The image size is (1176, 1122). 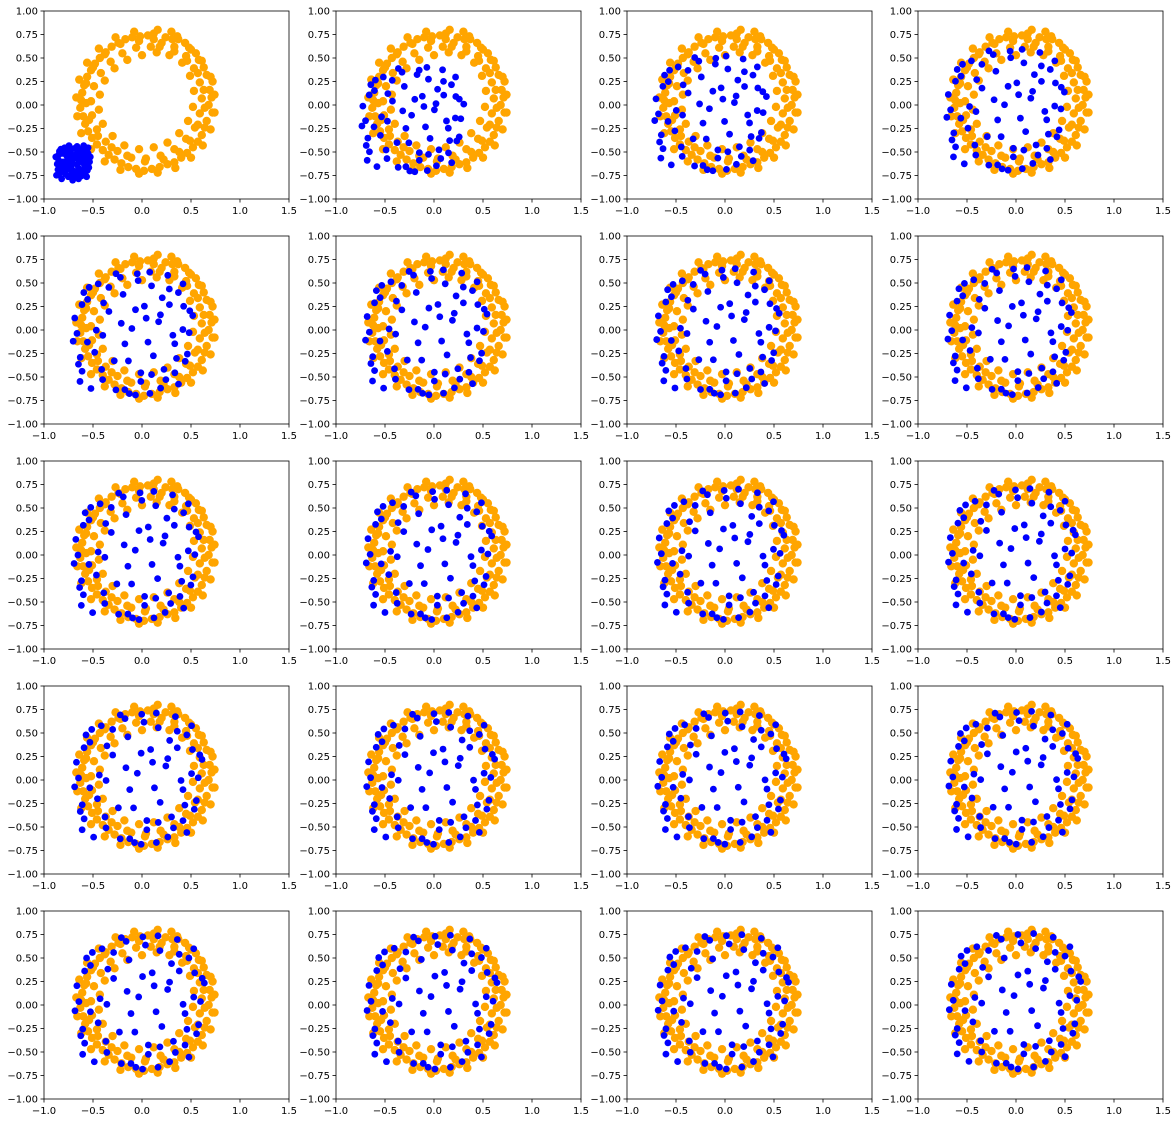 I want to click on x-tick-label: 1.0, so click(x=240, y=661).